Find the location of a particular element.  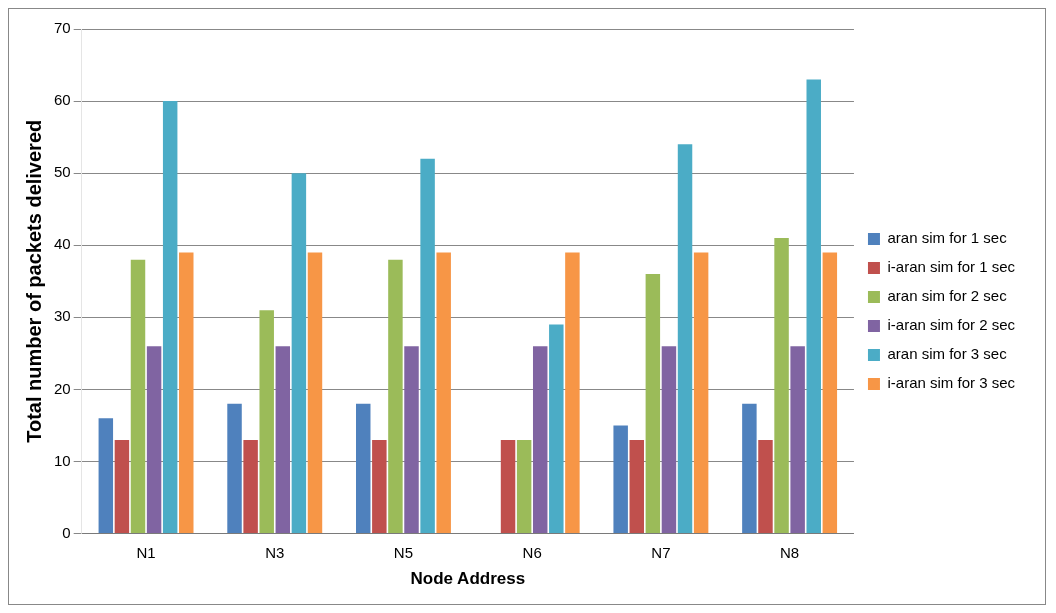

x-tick-label: N6 is located at coordinates (532, 552).